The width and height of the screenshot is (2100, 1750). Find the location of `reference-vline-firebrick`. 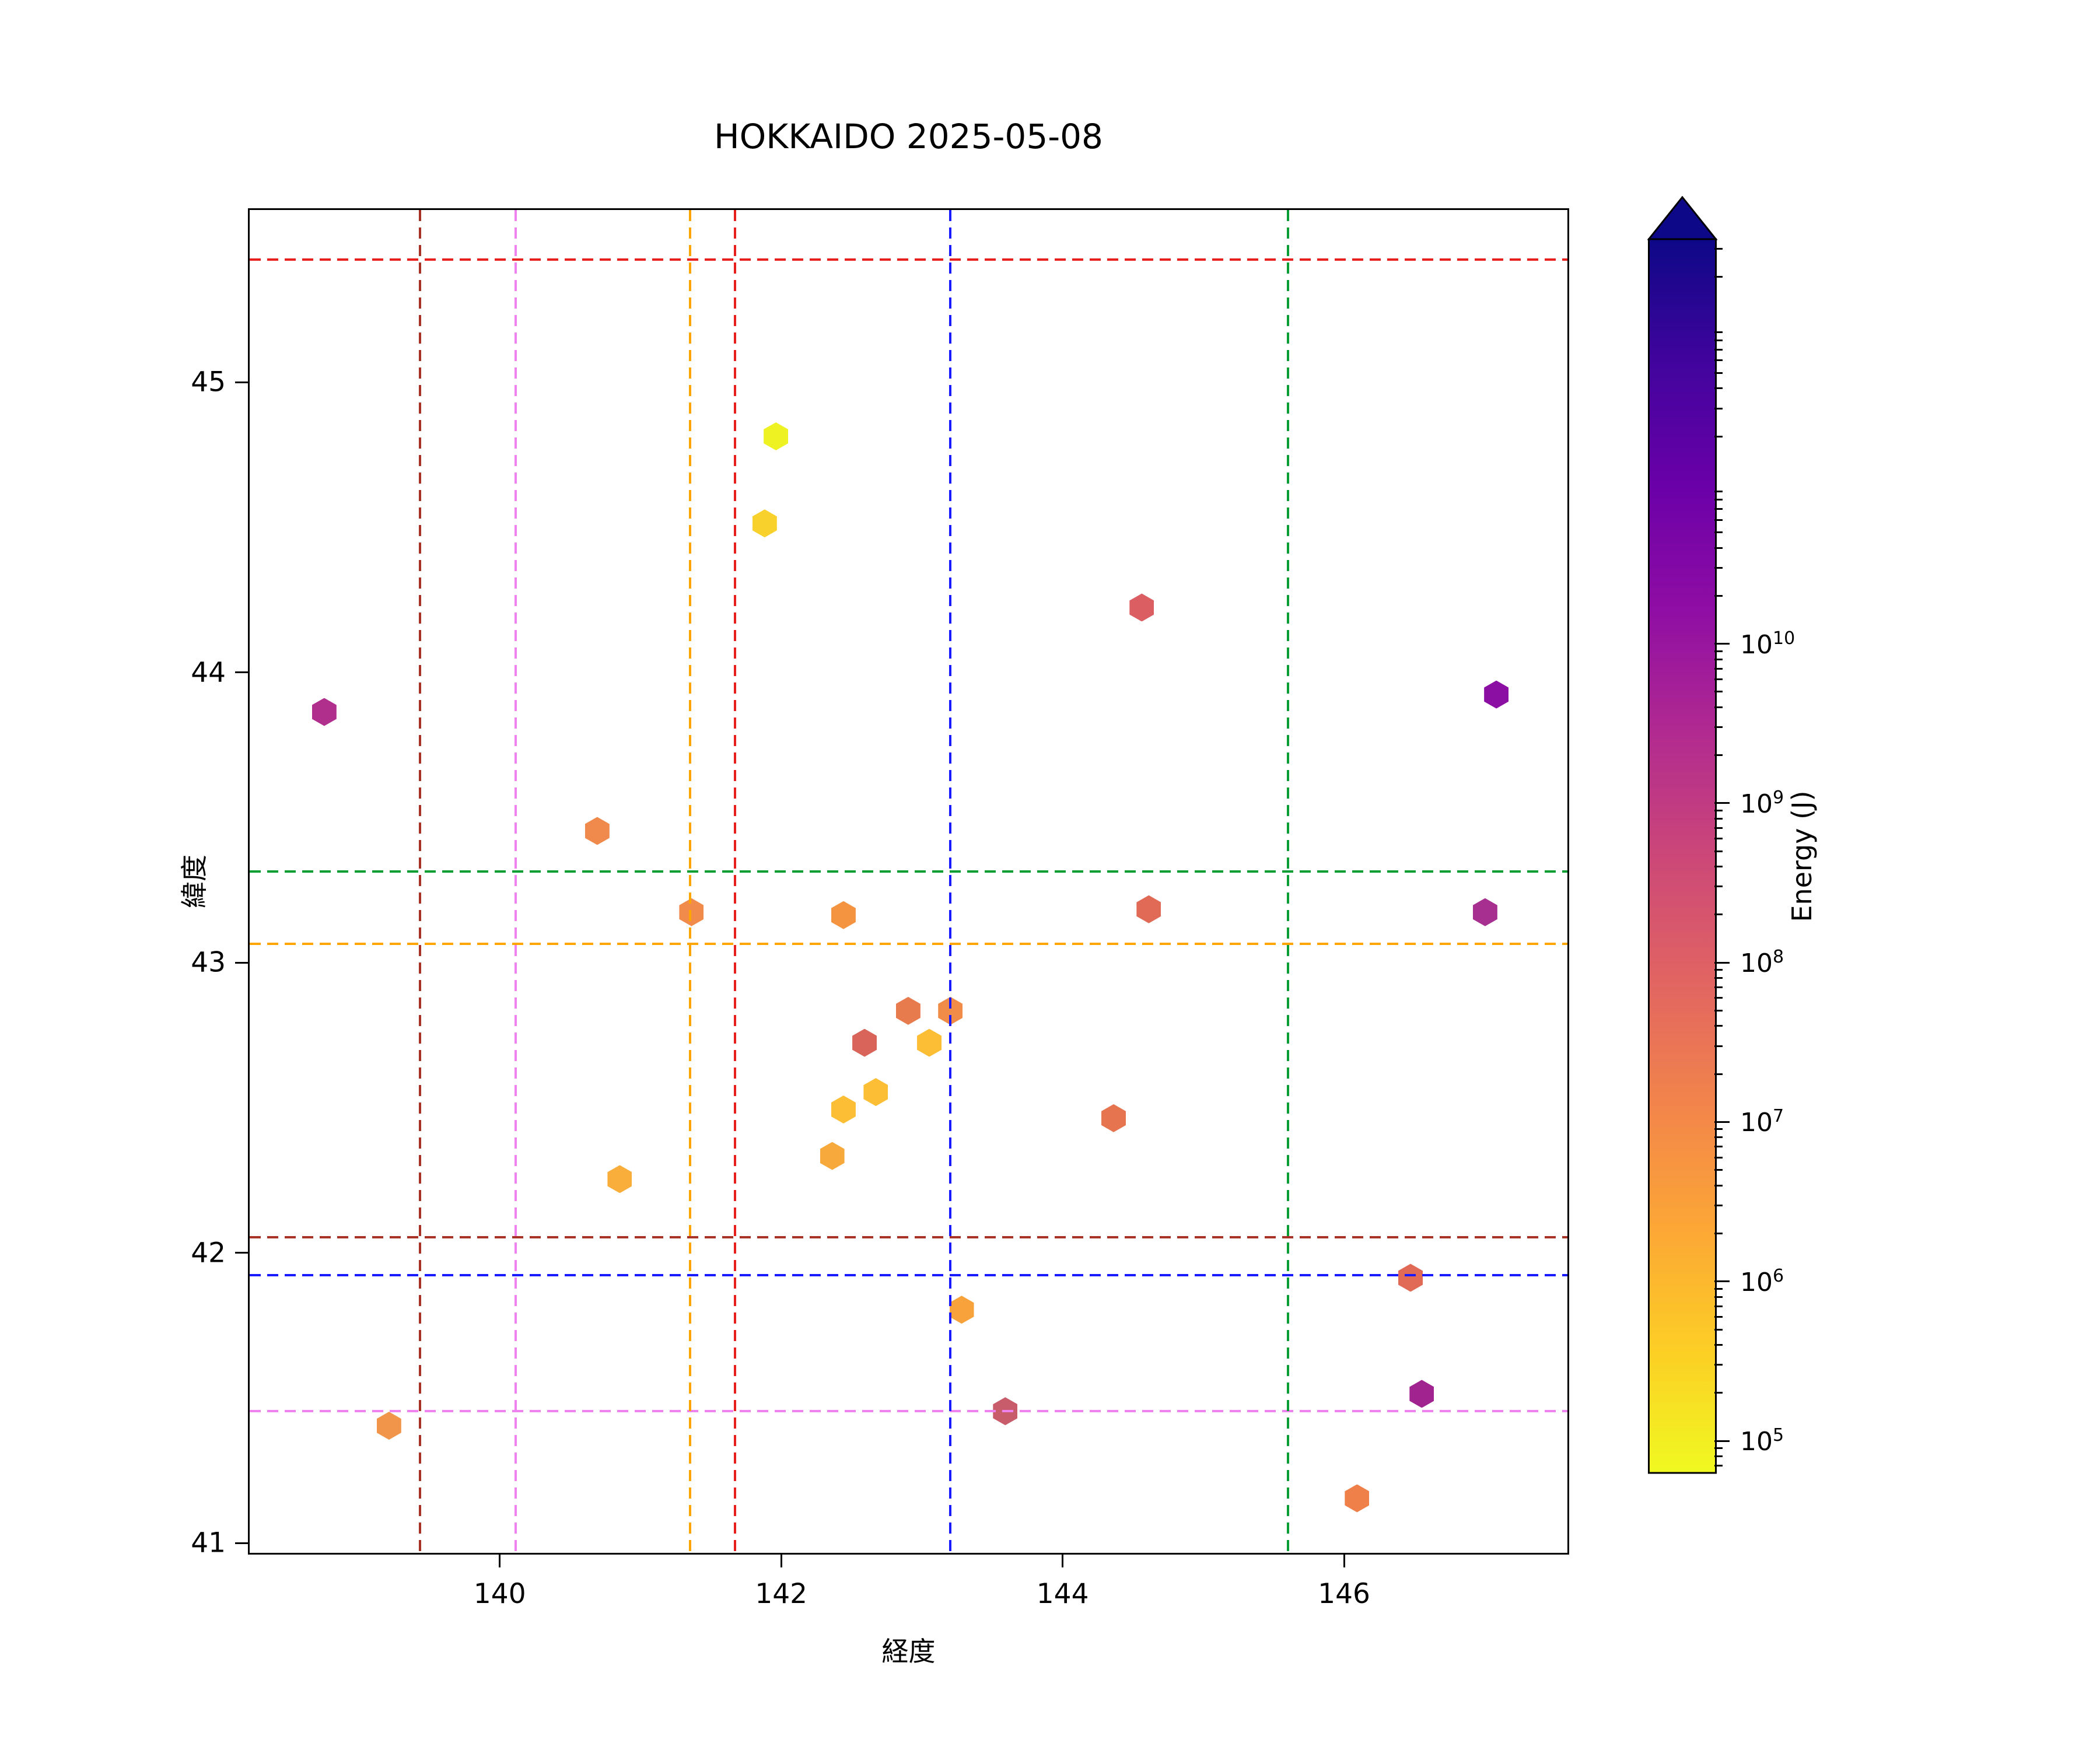

reference-vline-firebrick is located at coordinates (419, 881).